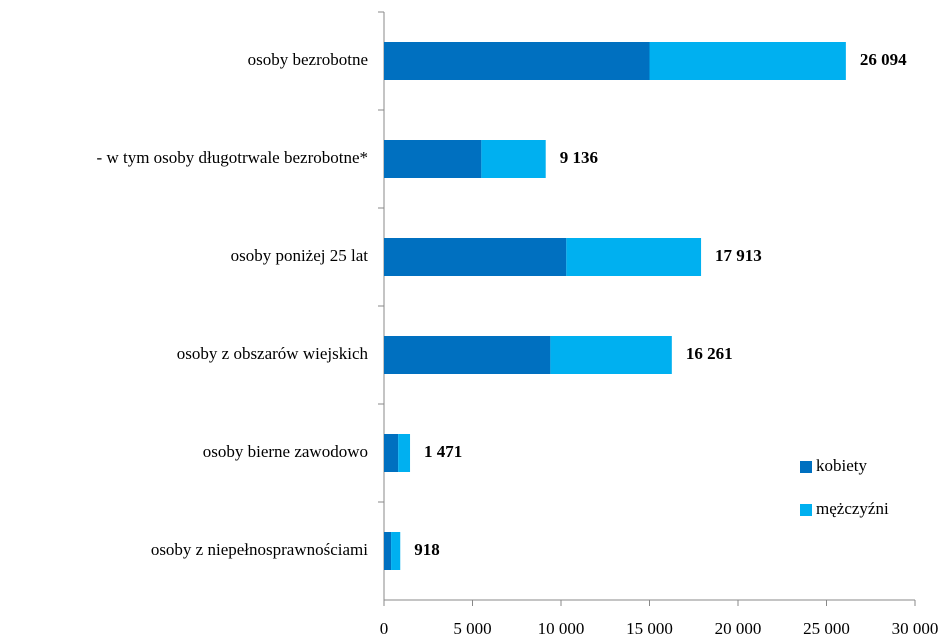 Image resolution: width=951 pixels, height=641 pixels. What do you see at coordinates (883, 59) in the screenshot?
I see `total-label: 26 094` at bounding box center [883, 59].